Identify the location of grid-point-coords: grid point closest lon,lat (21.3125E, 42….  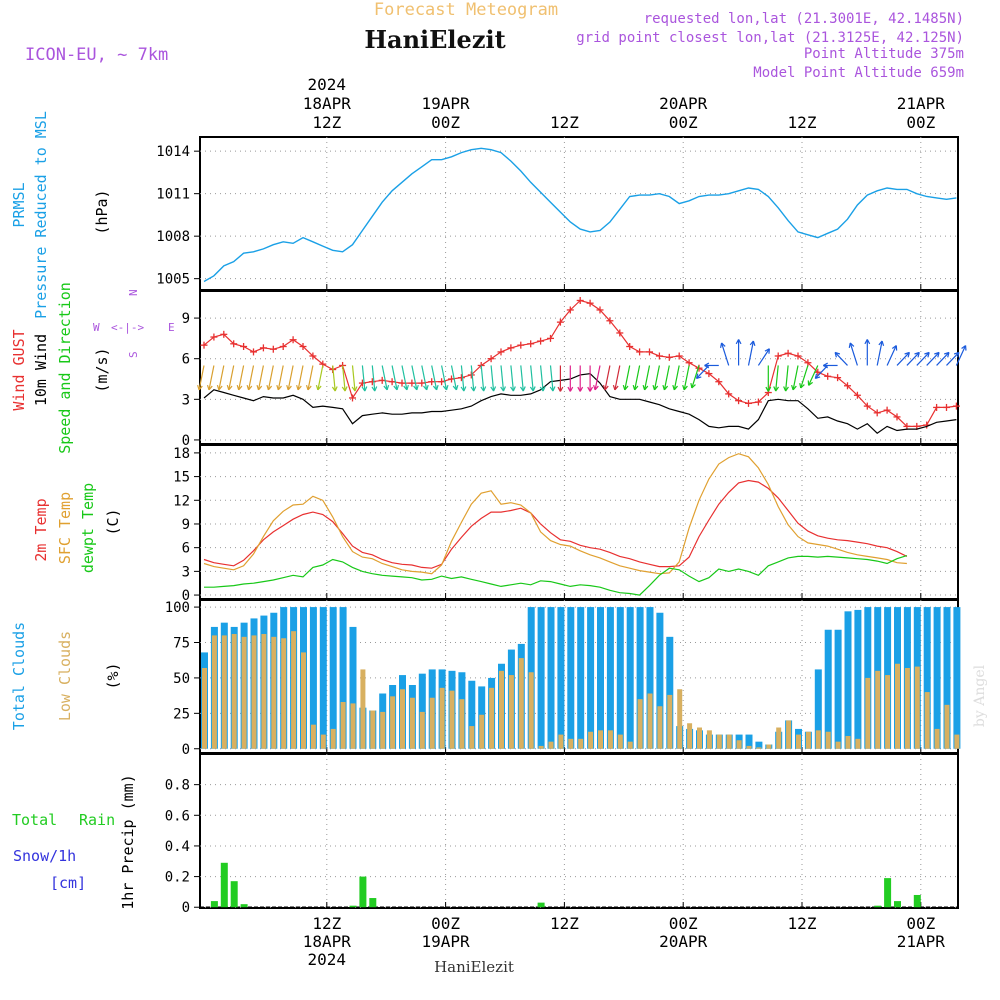
(770, 38).